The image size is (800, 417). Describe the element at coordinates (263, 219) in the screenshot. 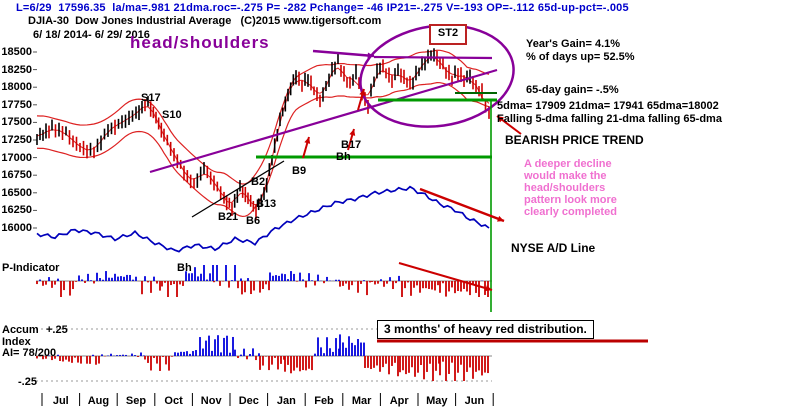

I see `nyse-ad-line` at that location.